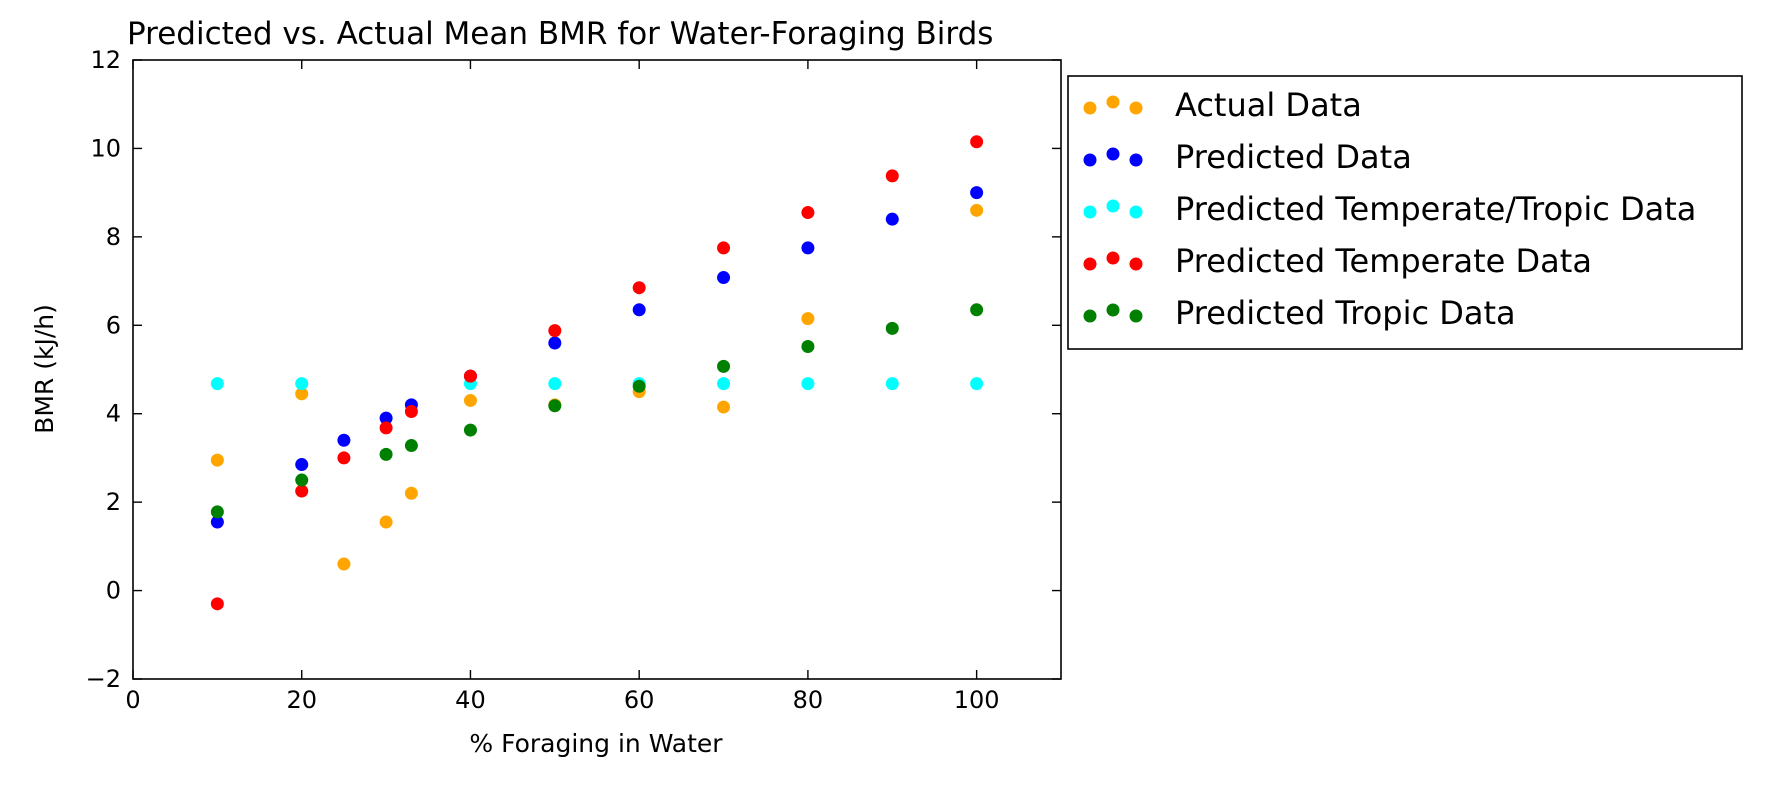  Describe the element at coordinates (301, 700) in the screenshot. I see `x-tick-label: 20` at that location.